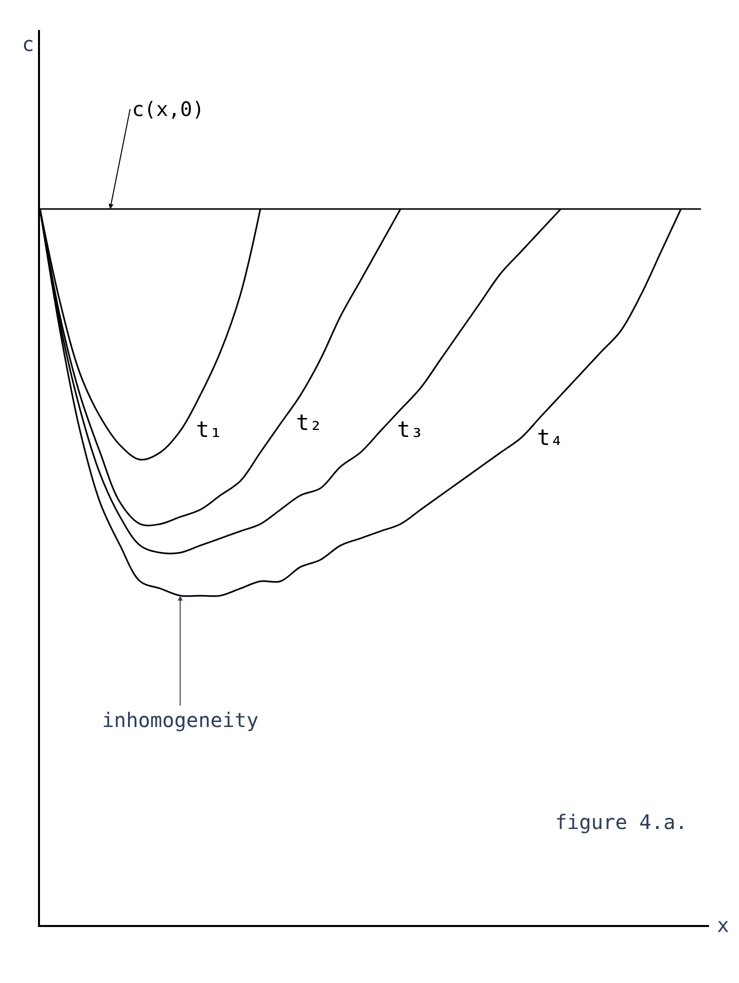 The height and width of the screenshot is (983, 739). I want to click on series-label: t₁, so click(209, 430).